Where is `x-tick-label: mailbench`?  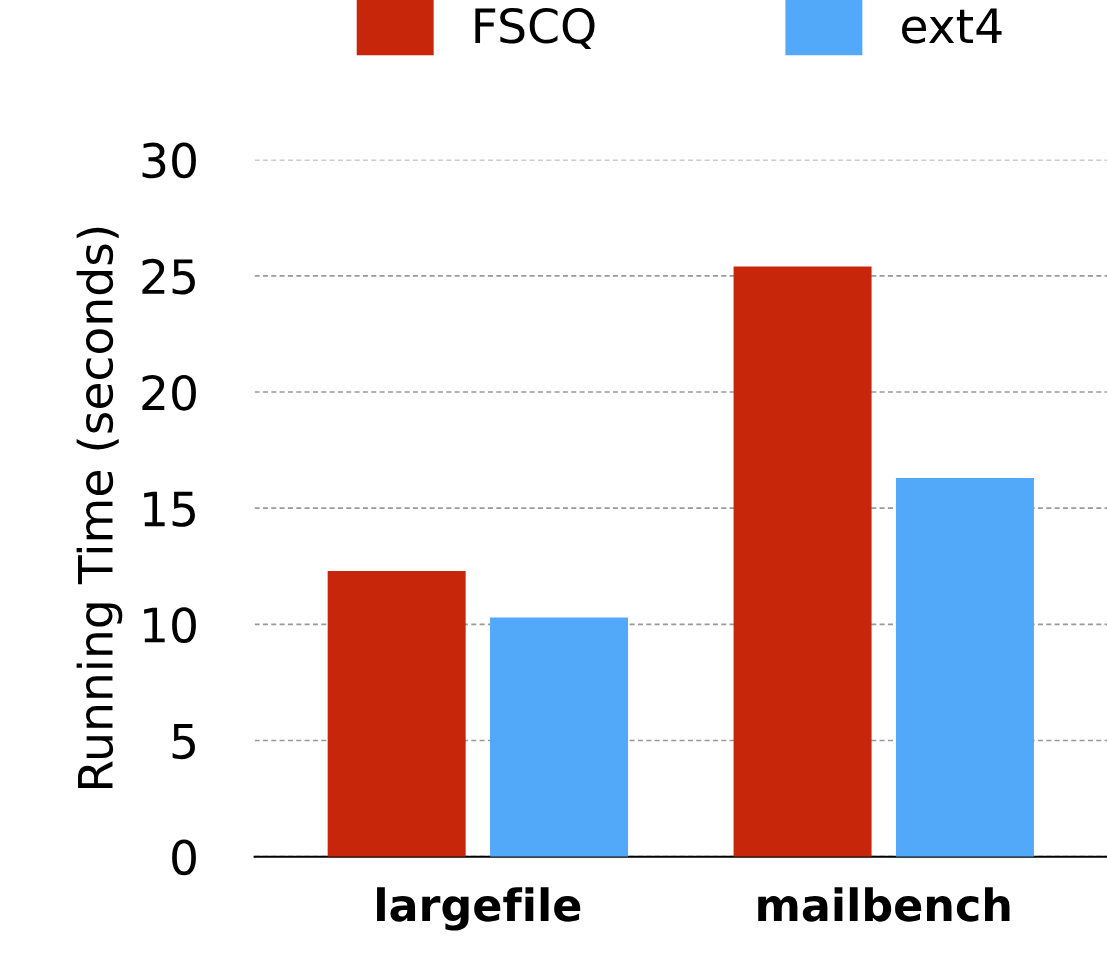 x-tick-label: mailbench is located at coordinates (884, 904).